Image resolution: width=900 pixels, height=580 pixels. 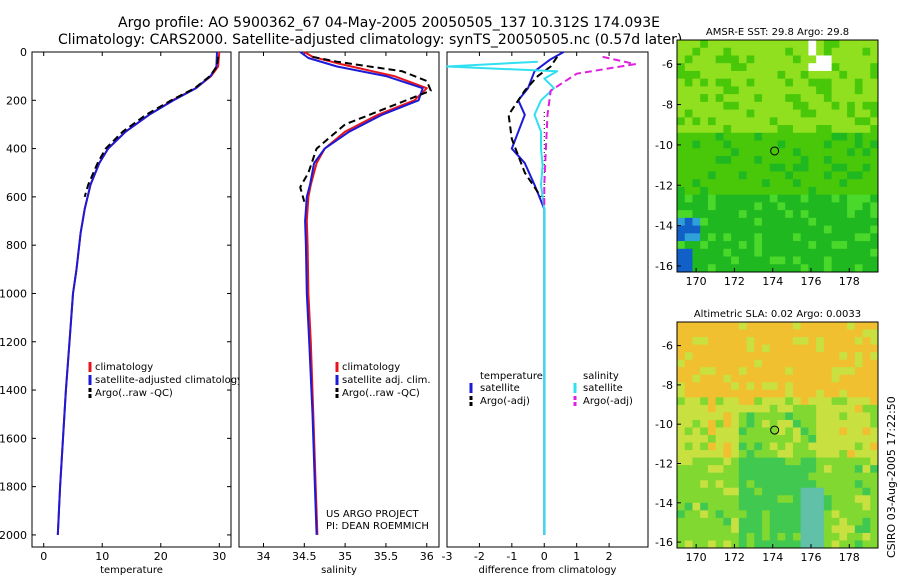 I want to click on x-tick-label: 30, so click(x=219, y=556).